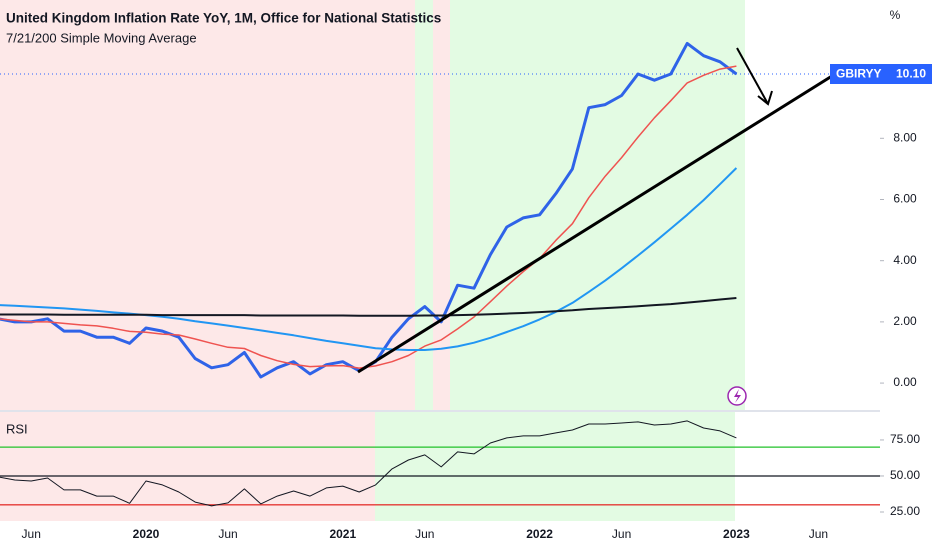  Describe the element at coordinates (539, 534) in the screenshot. I see `x-tick-label: 2022` at that location.